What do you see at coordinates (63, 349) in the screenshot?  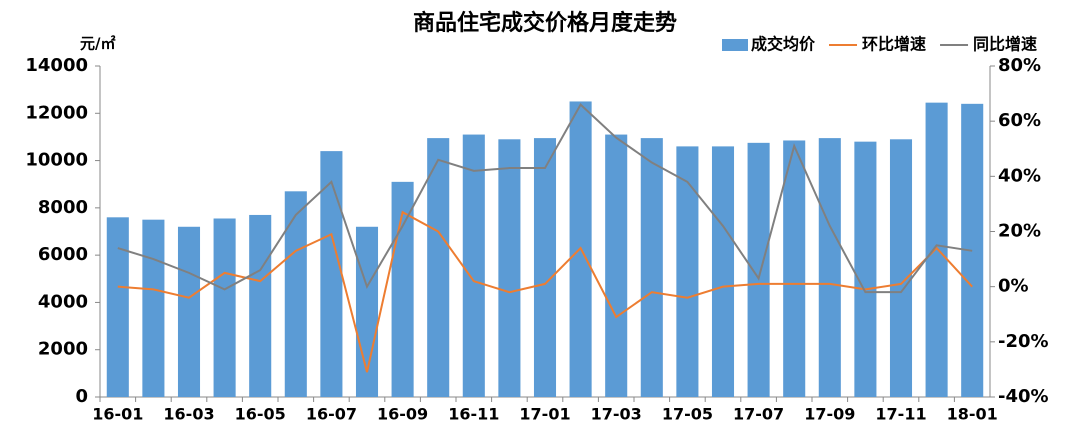 I see `y-tick-label: 2000` at bounding box center [63, 349].